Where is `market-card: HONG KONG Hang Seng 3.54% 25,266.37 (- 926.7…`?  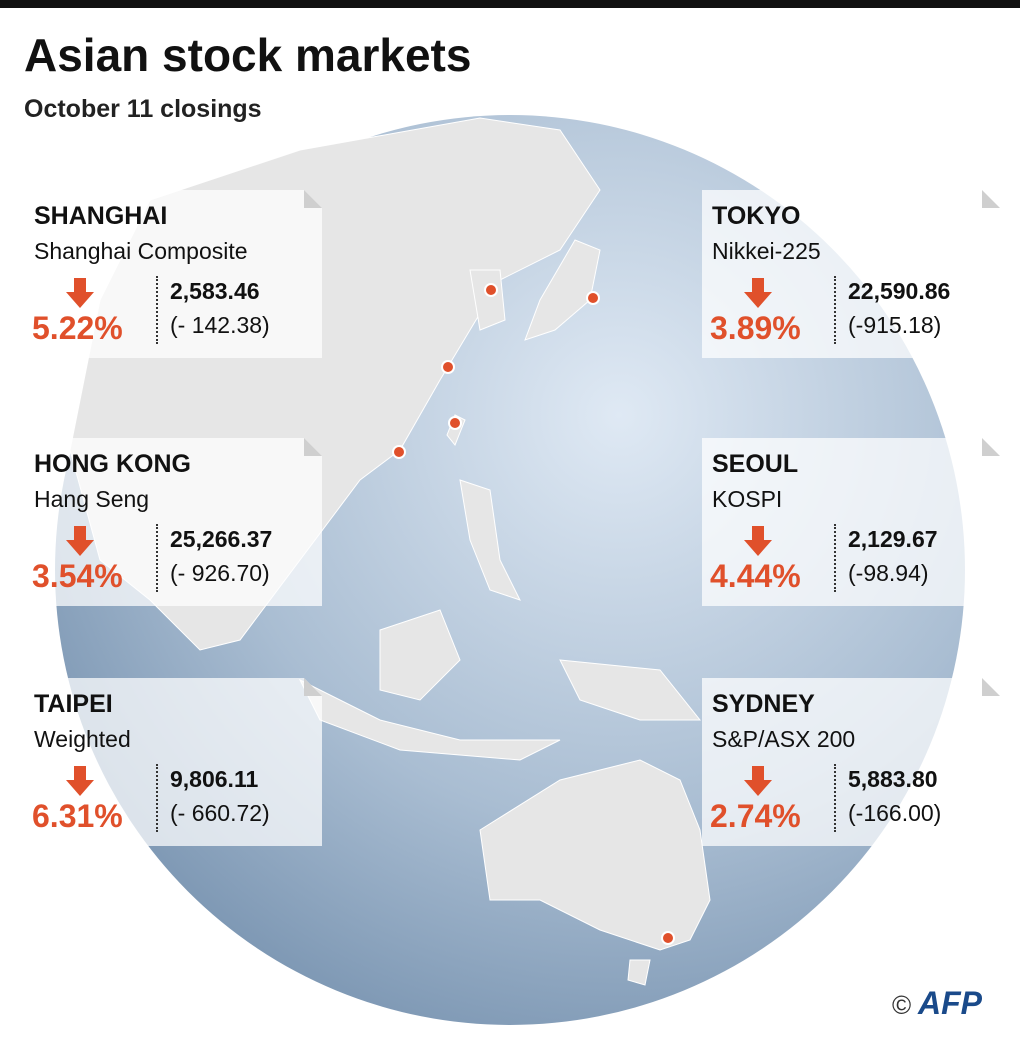
market-card: HONG KONG Hang Seng 3.54% 25,266.37 (- 926.7… is located at coordinates (173, 522).